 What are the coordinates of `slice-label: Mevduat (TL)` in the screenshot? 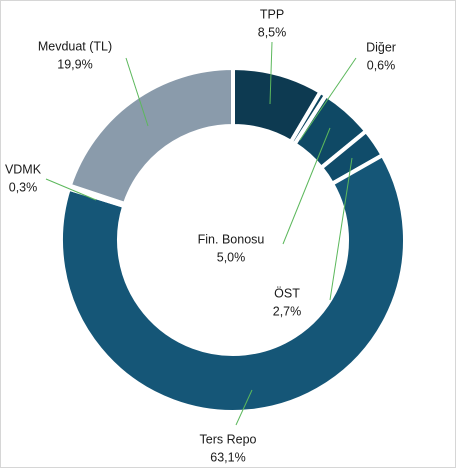 It's located at (75, 46).